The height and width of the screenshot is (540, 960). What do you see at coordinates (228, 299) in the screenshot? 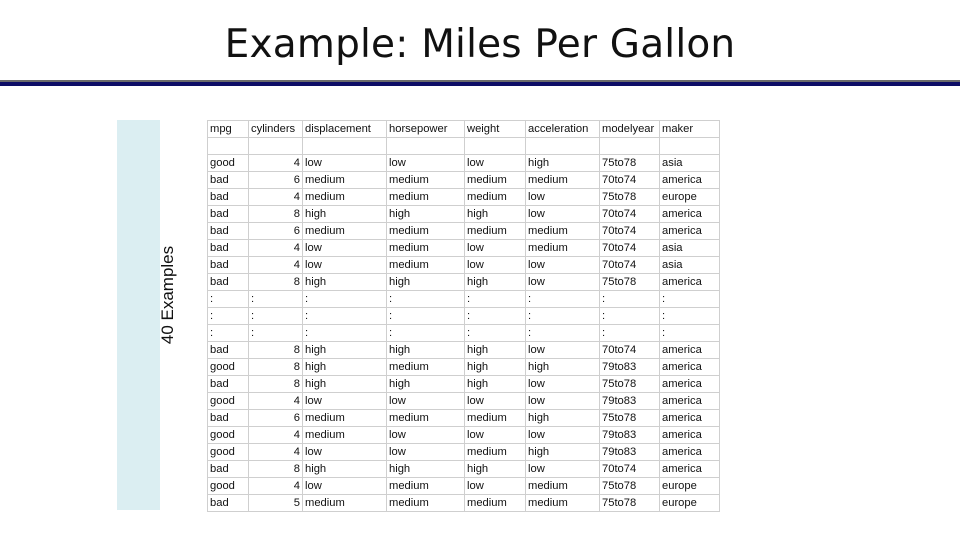
I see `table-cell-mpg: :` at bounding box center [228, 299].